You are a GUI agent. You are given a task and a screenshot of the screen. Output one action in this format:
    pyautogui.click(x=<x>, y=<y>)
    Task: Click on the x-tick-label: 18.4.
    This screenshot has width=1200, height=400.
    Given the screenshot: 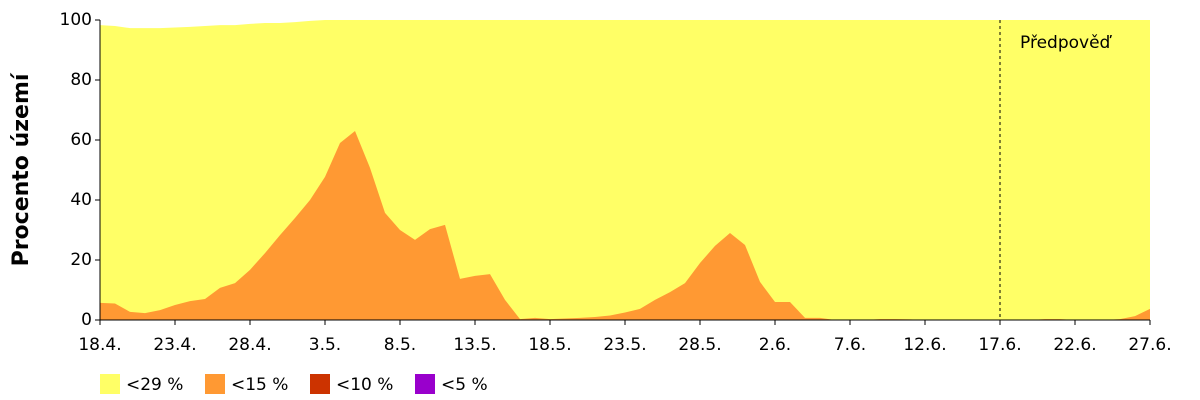 What is the action you would take?
    pyautogui.click(x=99, y=345)
    